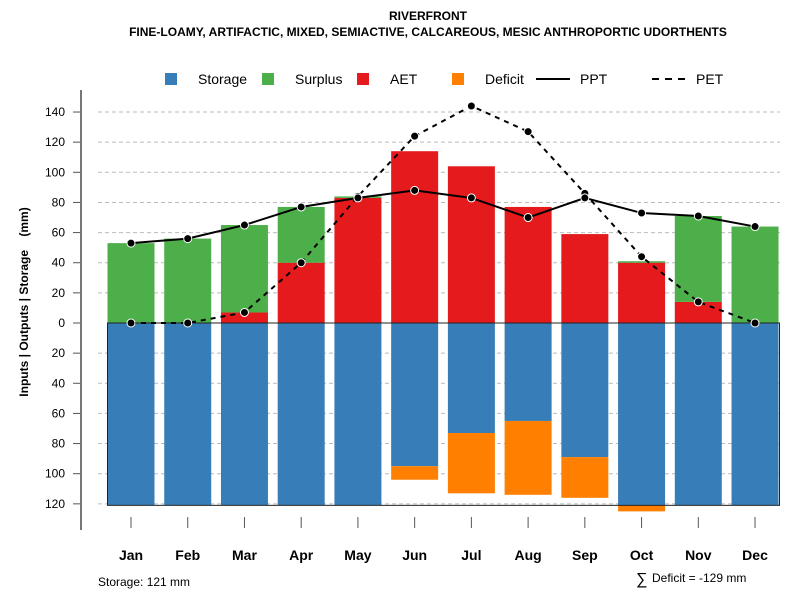  What do you see at coordinates (187, 555) in the screenshot?
I see `x-tick-label: Feb` at bounding box center [187, 555].